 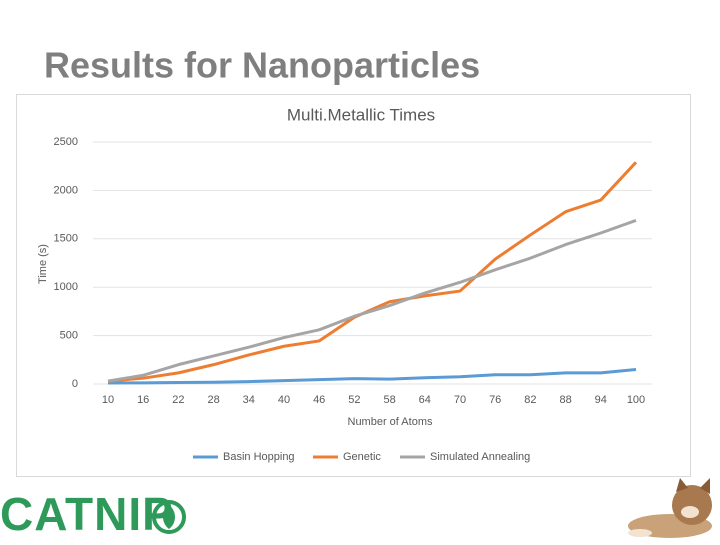 What do you see at coordinates (460, 400) in the screenshot?
I see `x-tick-label: 70` at bounding box center [460, 400].